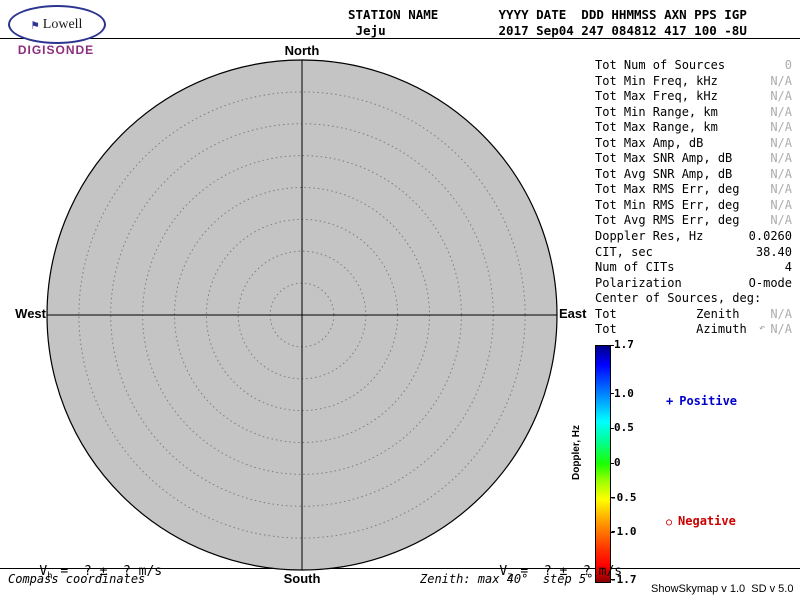 This screenshot has height=600, width=800. I want to click on stat-row-center-header: Center of Sources, deg:, so click(693, 299).